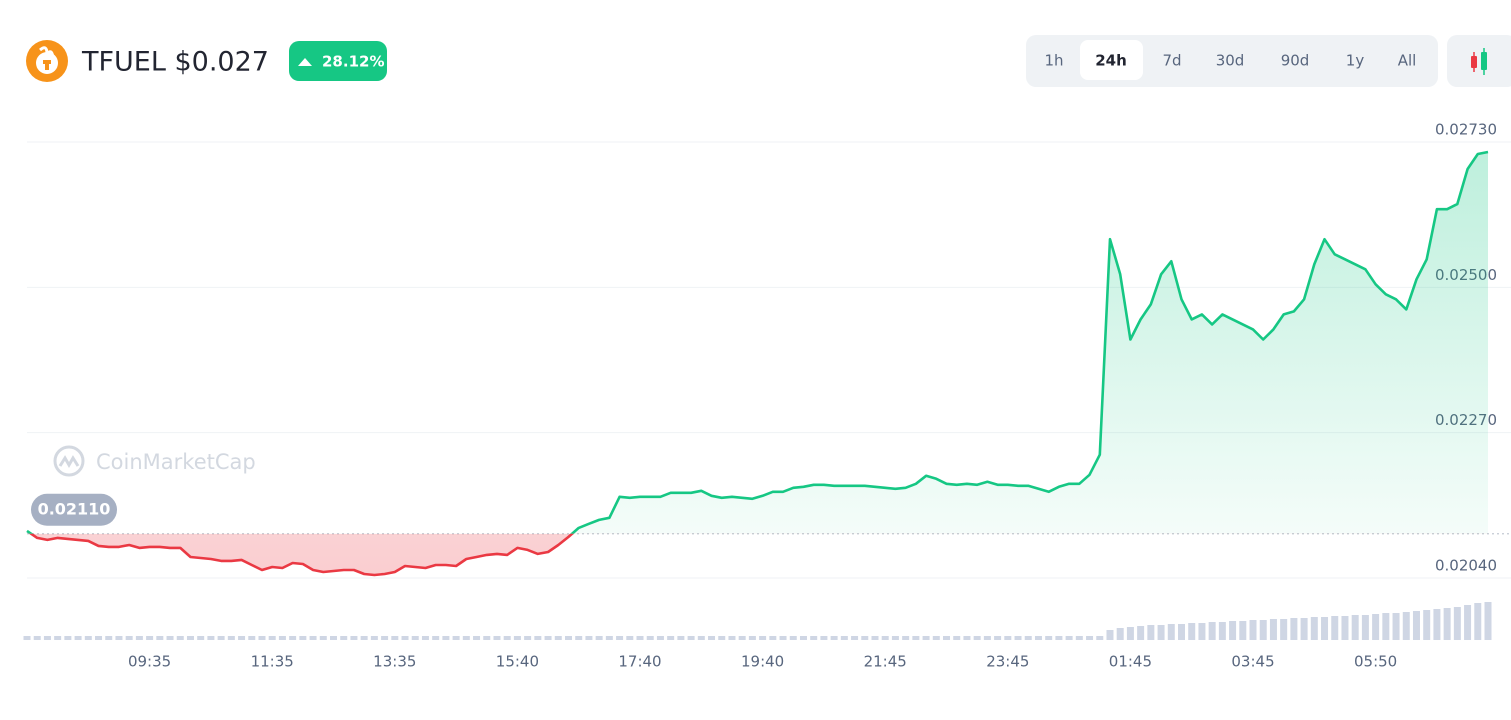  I want to click on range-button: 1h, so click(1053, 61).